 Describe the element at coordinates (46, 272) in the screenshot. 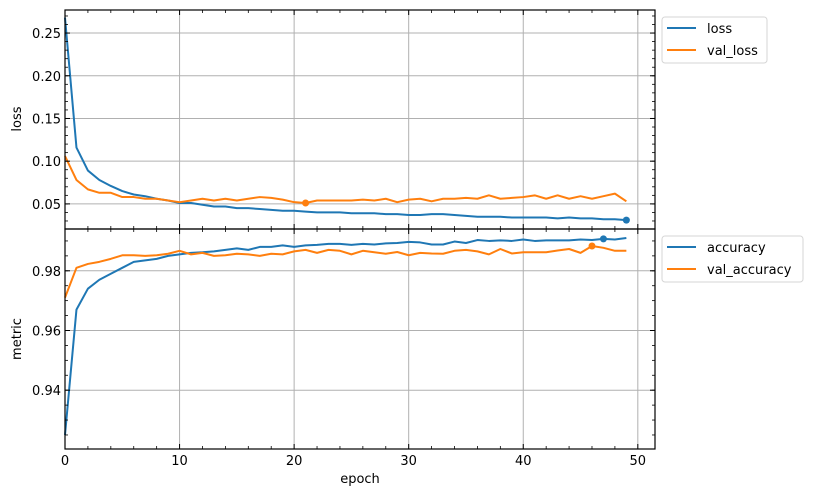

I see `y-tick-label: 0.98` at that location.